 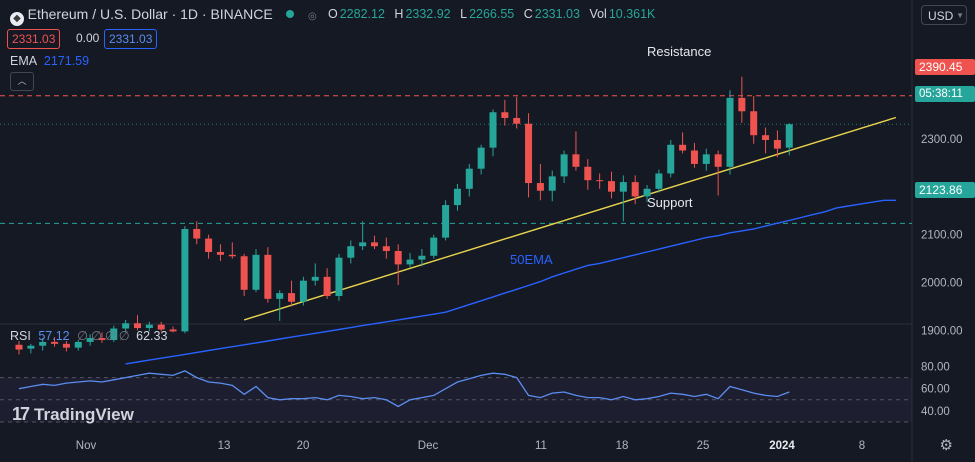 I want to click on support-price-tag: 2123.86, so click(x=945, y=190).